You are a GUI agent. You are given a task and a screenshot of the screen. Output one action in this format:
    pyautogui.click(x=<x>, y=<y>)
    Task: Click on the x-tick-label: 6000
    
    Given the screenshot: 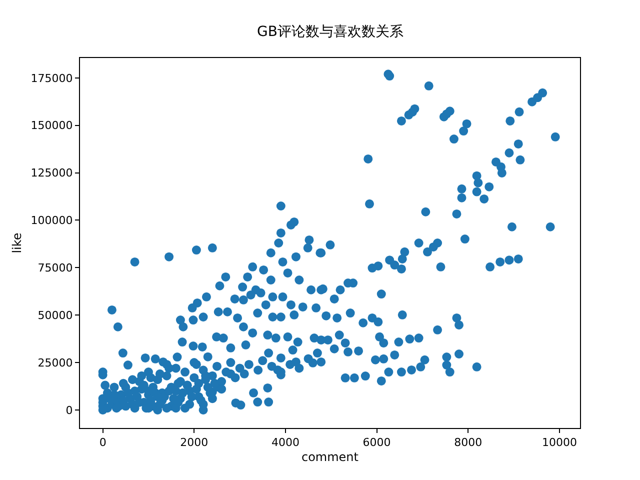 What is the action you would take?
    pyautogui.click(x=376, y=443)
    